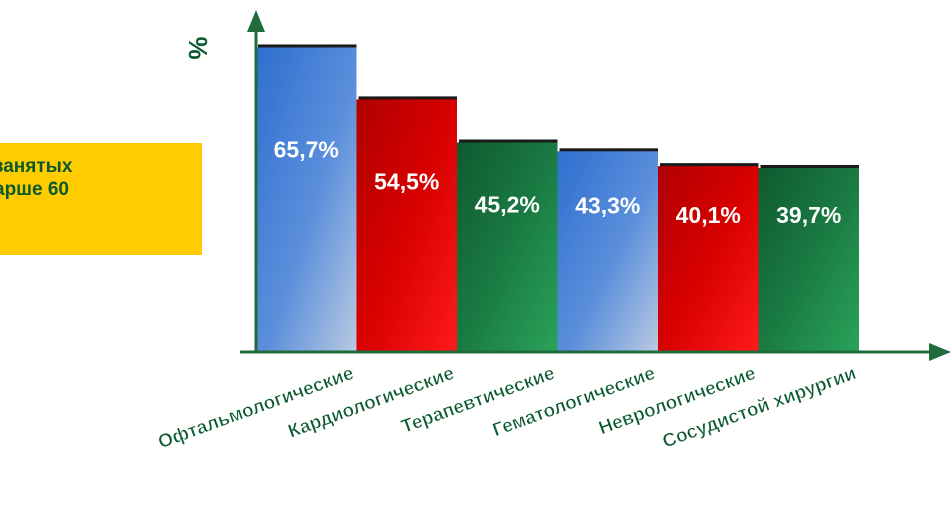  What do you see at coordinates (256, 21) in the screenshot?
I see `y-axis-arrow-icon` at bounding box center [256, 21].